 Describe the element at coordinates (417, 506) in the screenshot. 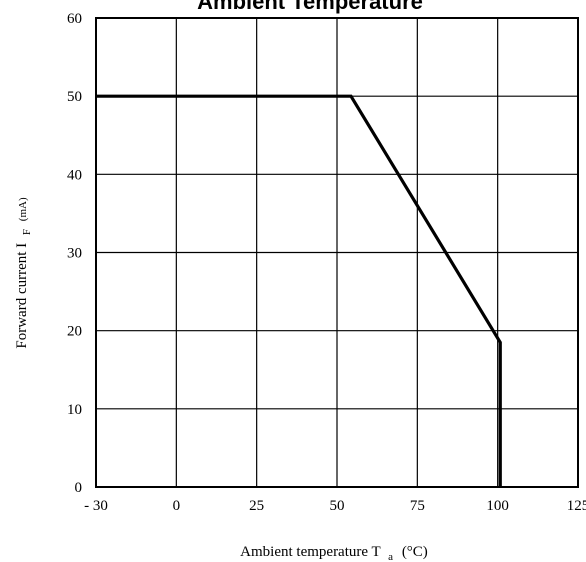

I see `x-tick-label: 75` at that location.